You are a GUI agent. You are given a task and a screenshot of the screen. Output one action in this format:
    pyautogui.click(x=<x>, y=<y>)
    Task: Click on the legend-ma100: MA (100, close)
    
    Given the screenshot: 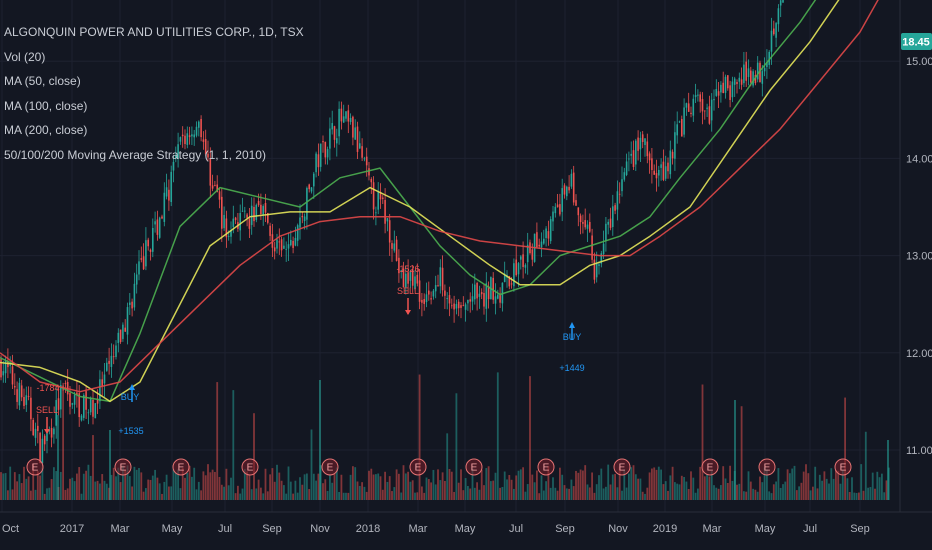 What is the action you would take?
    pyautogui.click(x=46, y=105)
    